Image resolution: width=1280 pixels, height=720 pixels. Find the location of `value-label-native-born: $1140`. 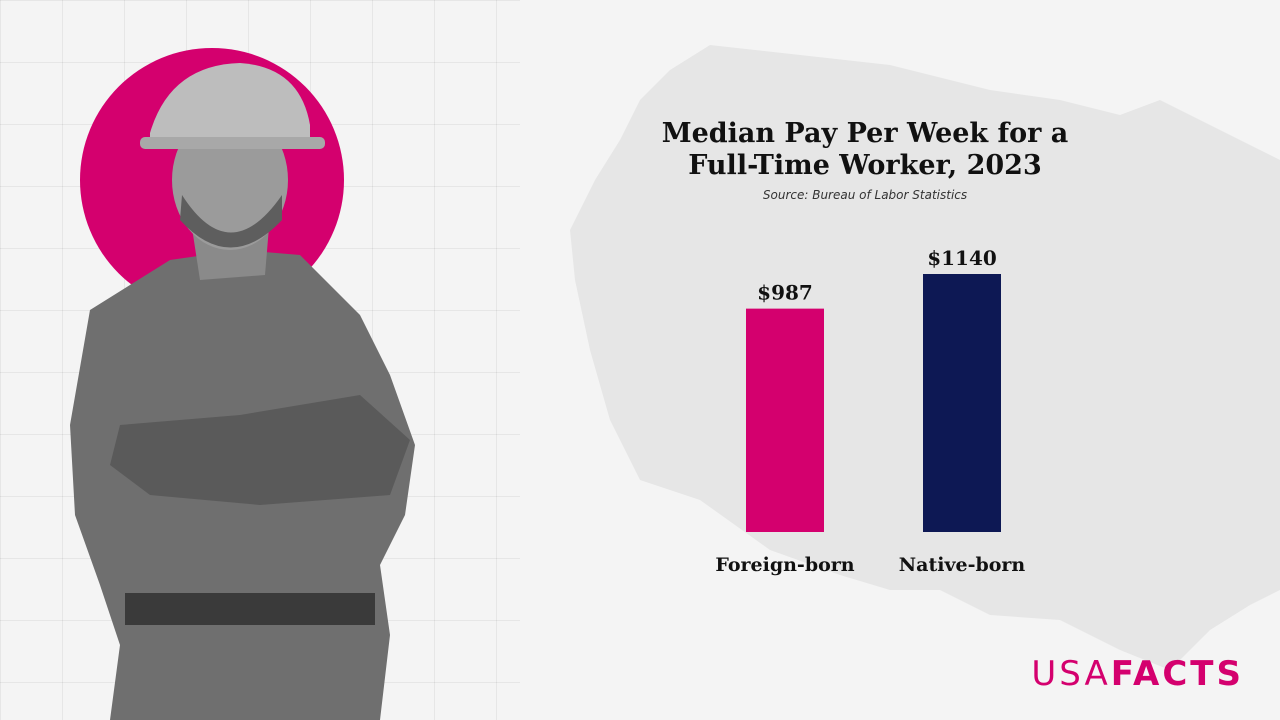

value-label-native-born: $1140 is located at coordinates (962, 258).